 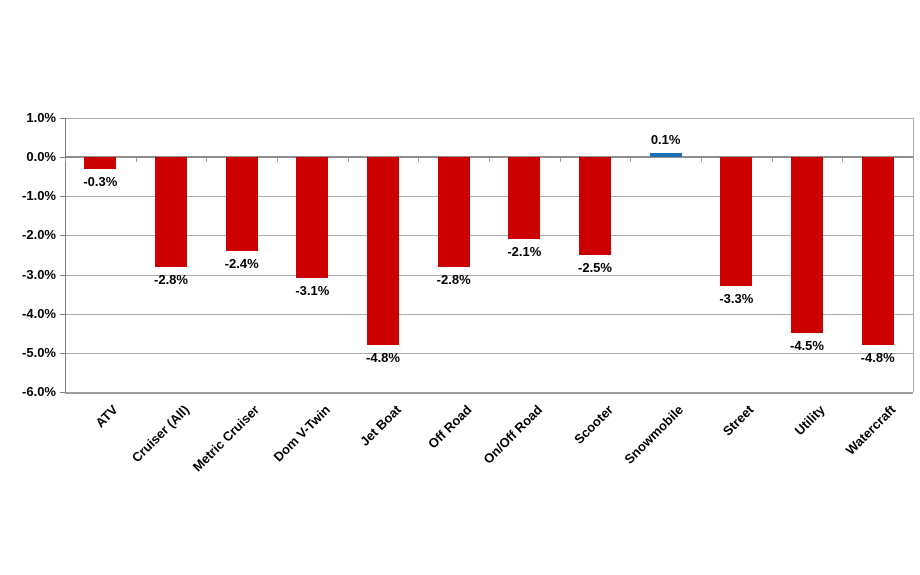 What do you see at coordinates (241, 264) in the screenshot?
I see `bar-value-label: -2.4%` at bounding box center [241, 264].